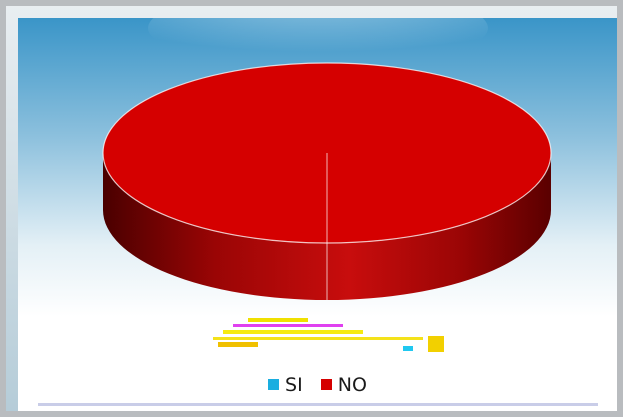  Describe the element at coordinates (352, 384) in the screenshot. I see `legend-label-no: NO` at that location.